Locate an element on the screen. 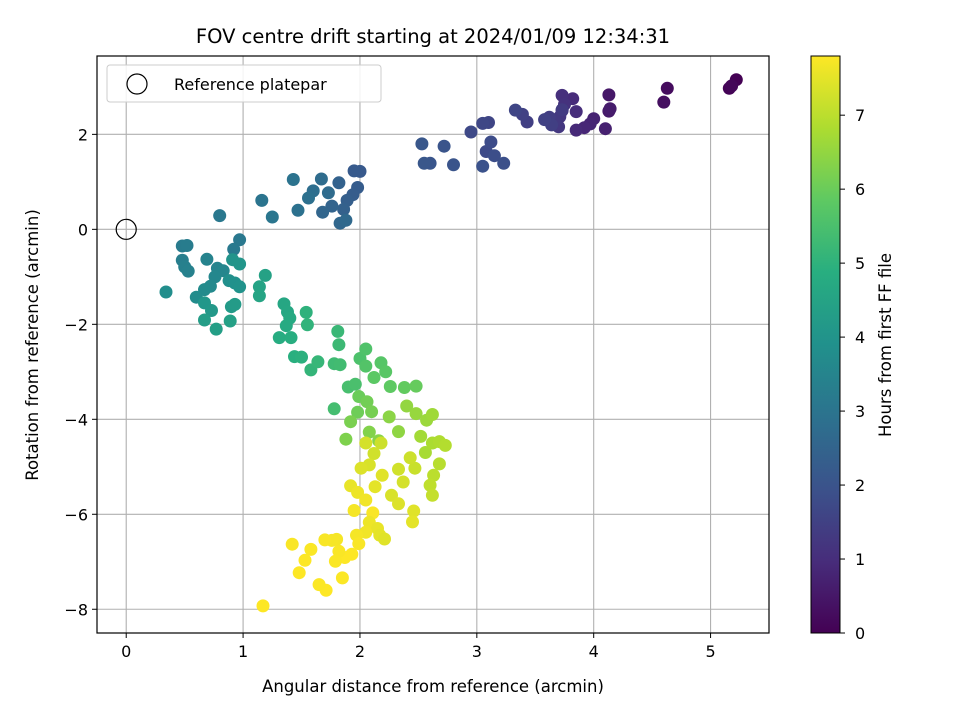  legend-marker-reference-icon is located at coordinates (137, 84).